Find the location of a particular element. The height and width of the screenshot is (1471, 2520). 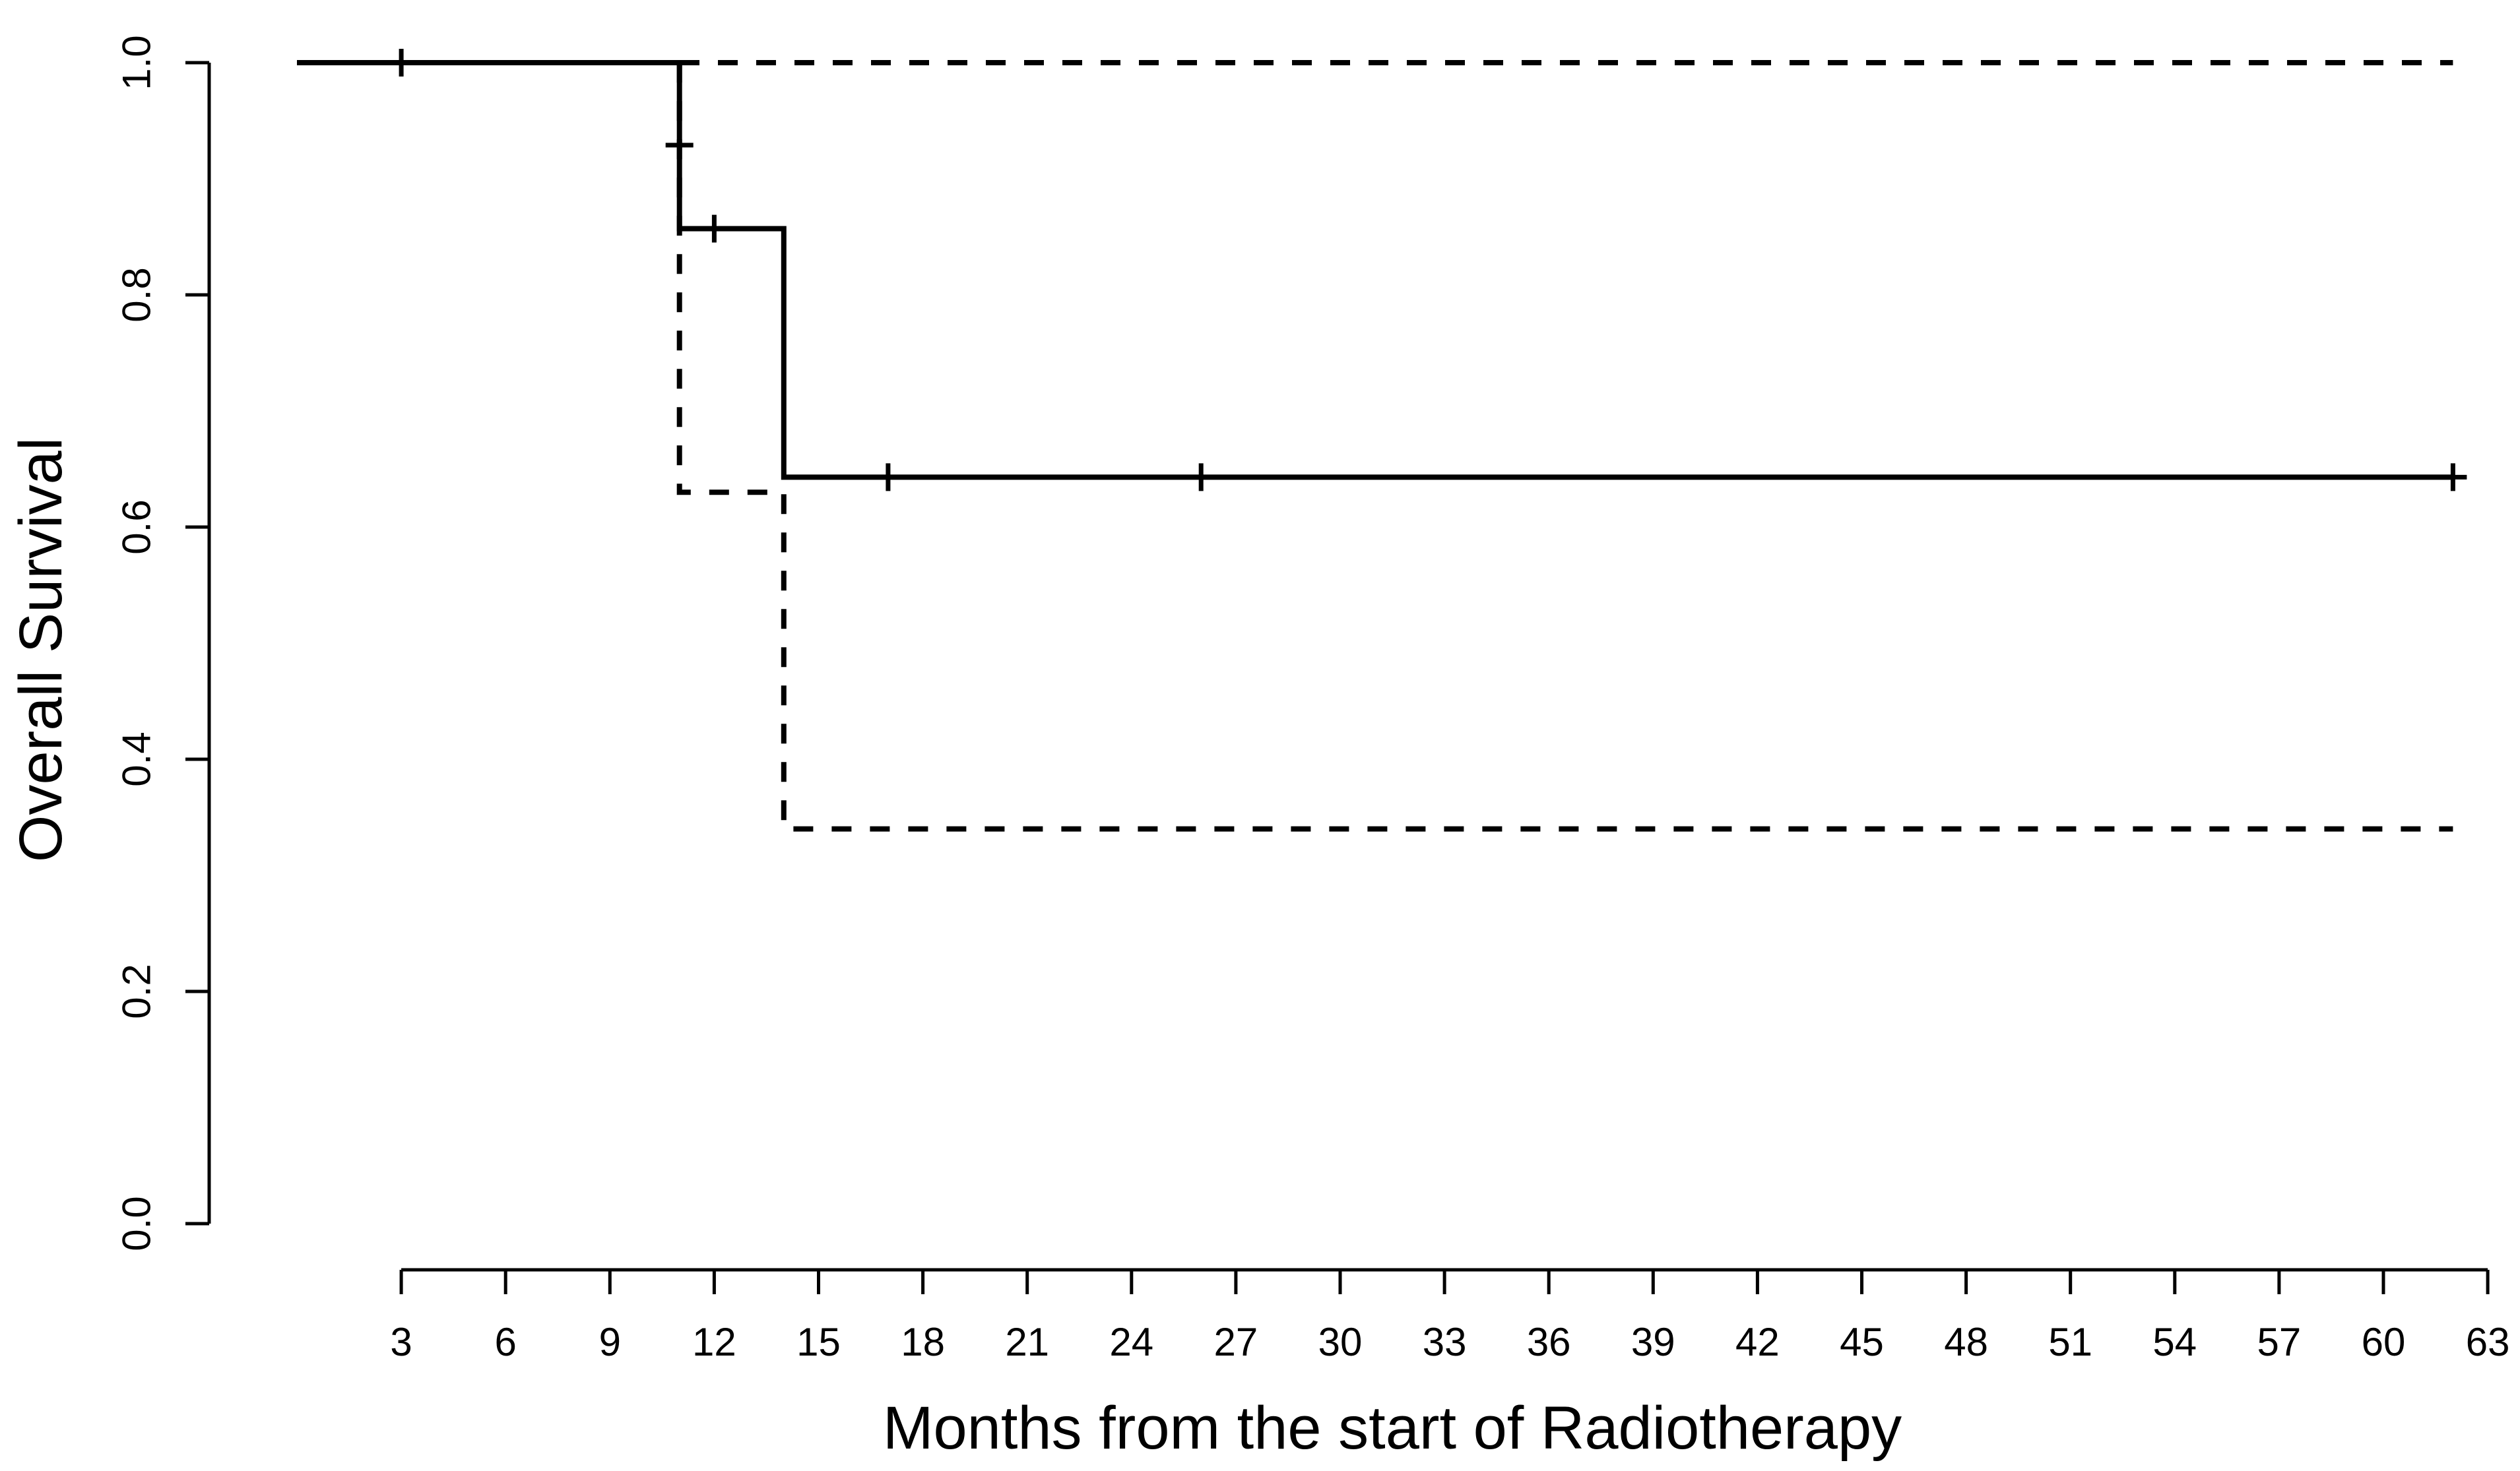

x-tick-label: 21 is located at coordinates (1027, 1342).